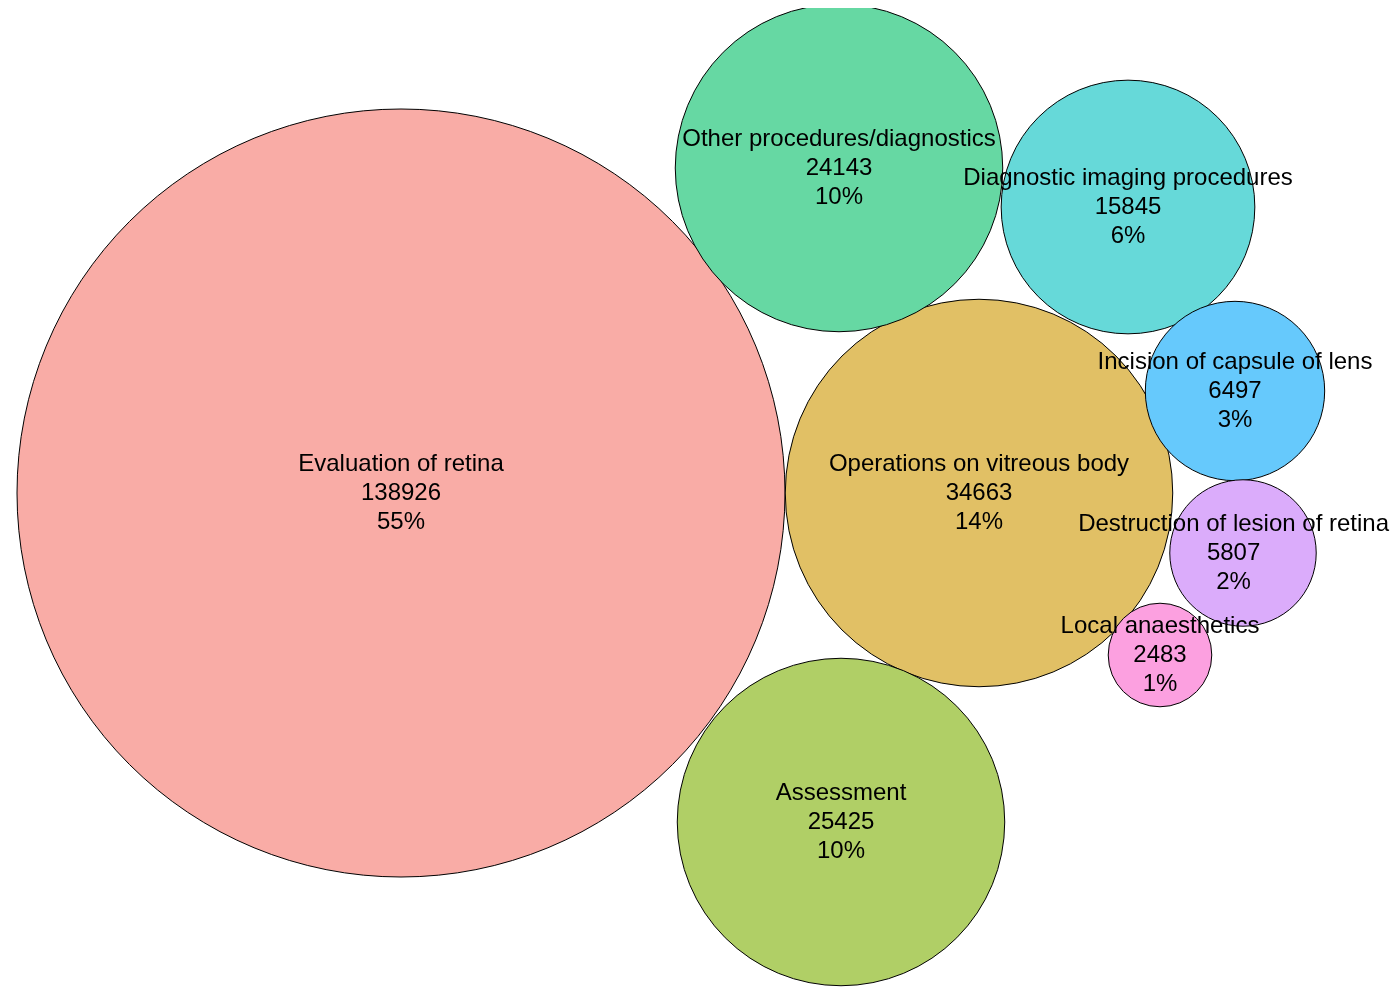 This screenshot has height=988, width=1397. What do you see at coordinates (841, 791) in the screenshot?
I see `category-label: Assessment` at bounding box center [841, 791].